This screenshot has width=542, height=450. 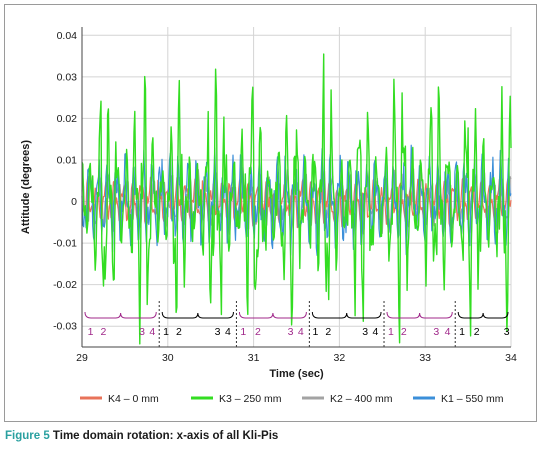 What do you see at coordinates (27, 436) in the screenshot?
I see `figure-number: Figure 5` at bounding box center [27, 436].